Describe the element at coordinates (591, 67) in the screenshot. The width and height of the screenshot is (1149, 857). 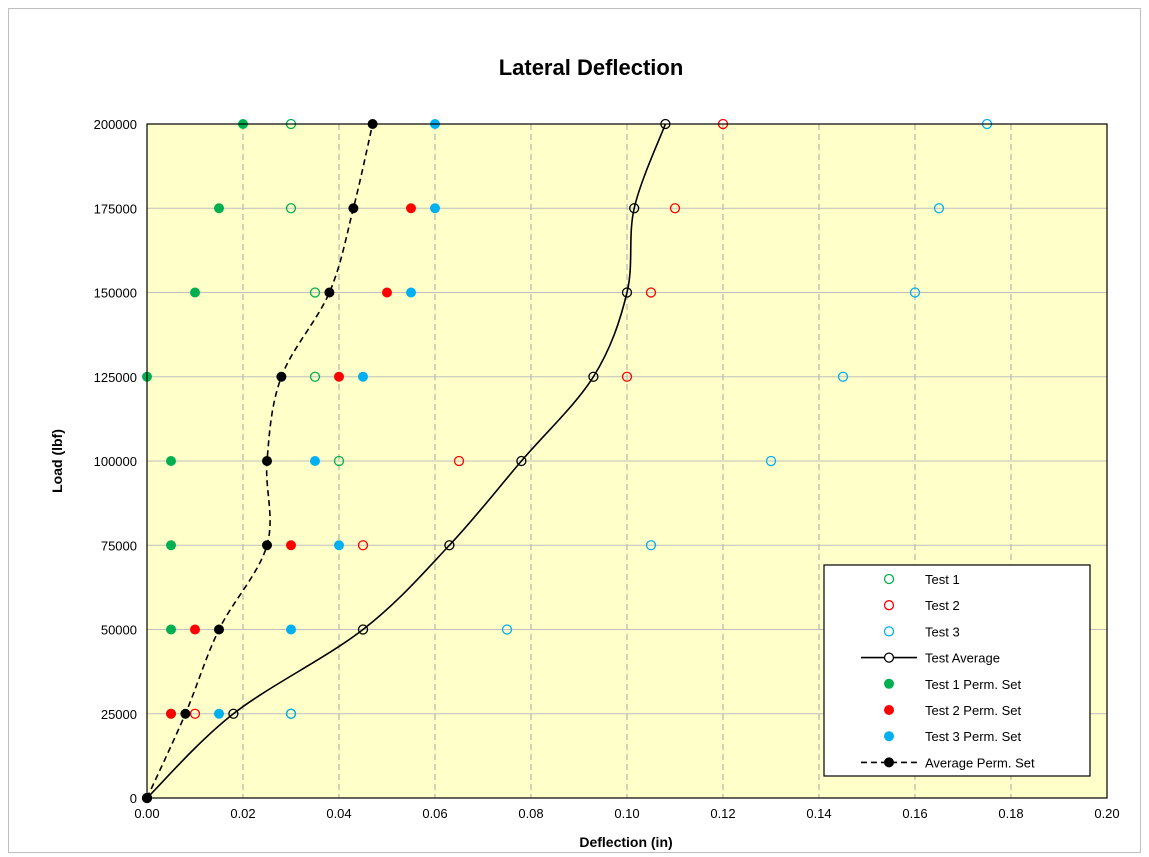
I see `chart-title: Lateral Deflection` at that location.